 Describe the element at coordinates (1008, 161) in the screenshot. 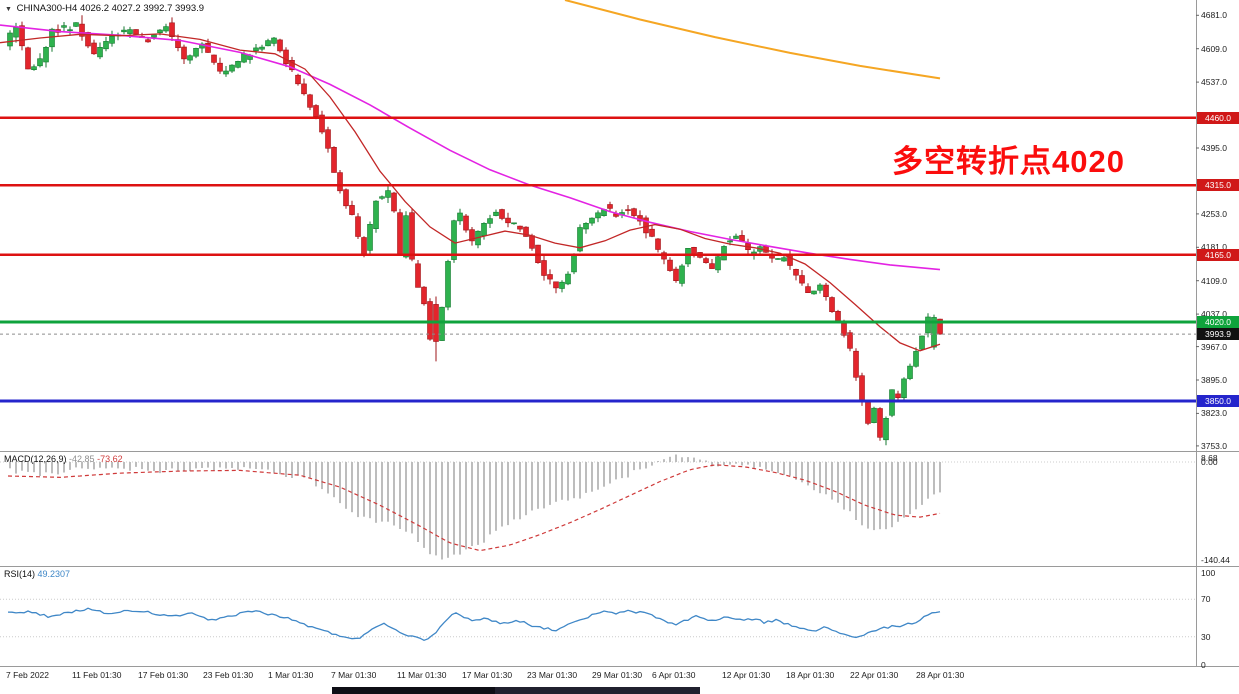

I see `annotation-text: 多空转折点4020` at that location.